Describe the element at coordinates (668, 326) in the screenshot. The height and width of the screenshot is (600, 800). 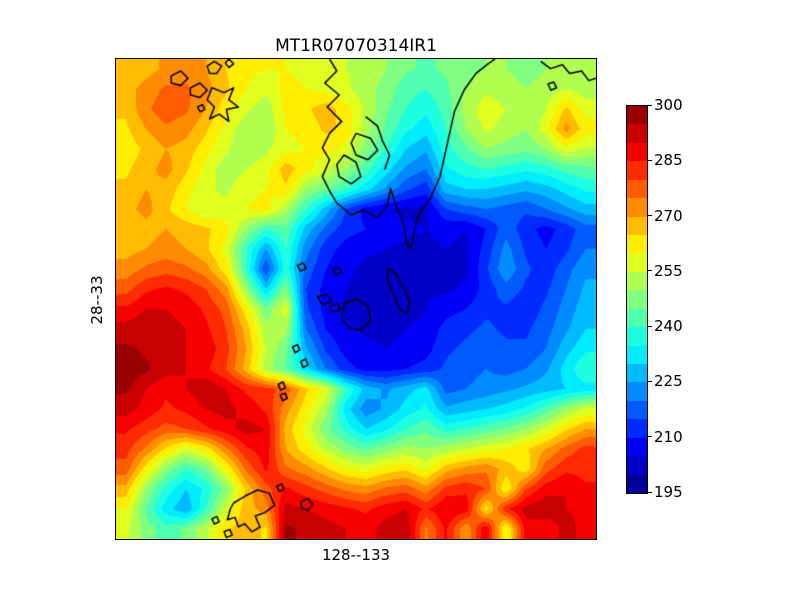
I see `colorbar-tick-label: 240` at that location.